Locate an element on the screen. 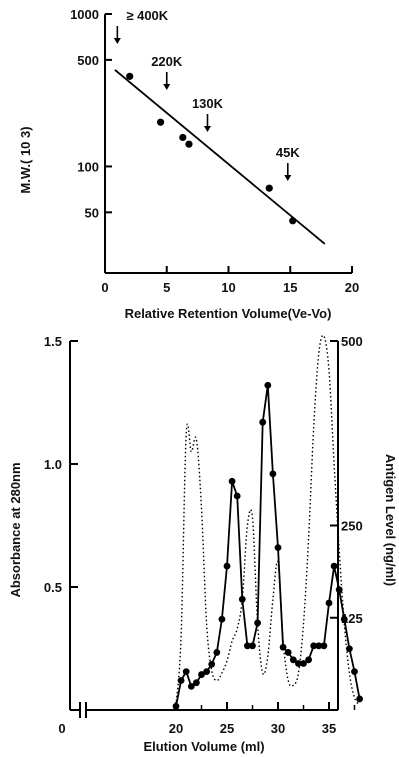  top-y-tick-label: 100 is located at coordinates (88, 166).